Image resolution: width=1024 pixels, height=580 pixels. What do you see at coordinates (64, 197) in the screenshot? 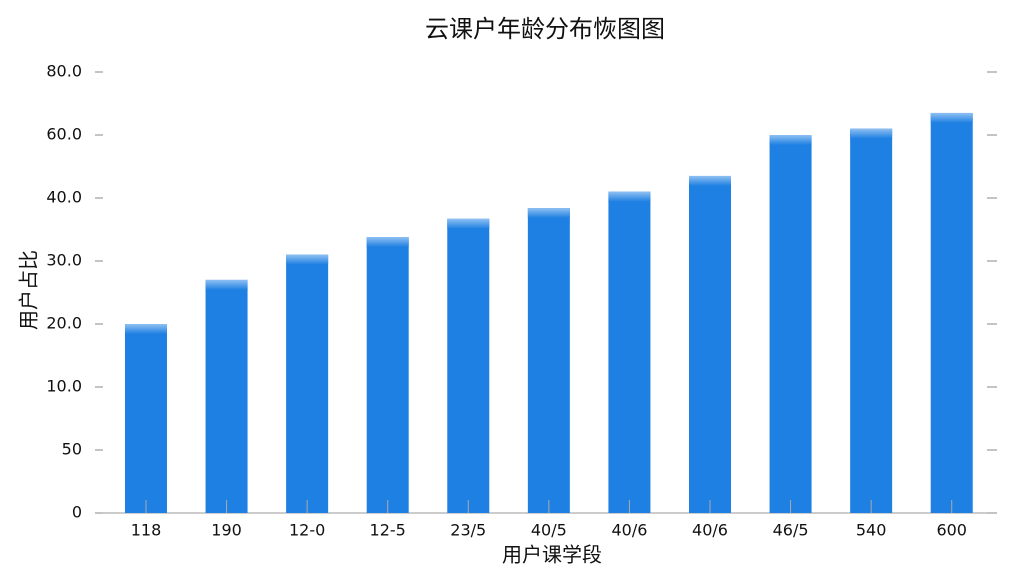
I see `y-tick-label: 40.0` at bounding box center [64, 197].